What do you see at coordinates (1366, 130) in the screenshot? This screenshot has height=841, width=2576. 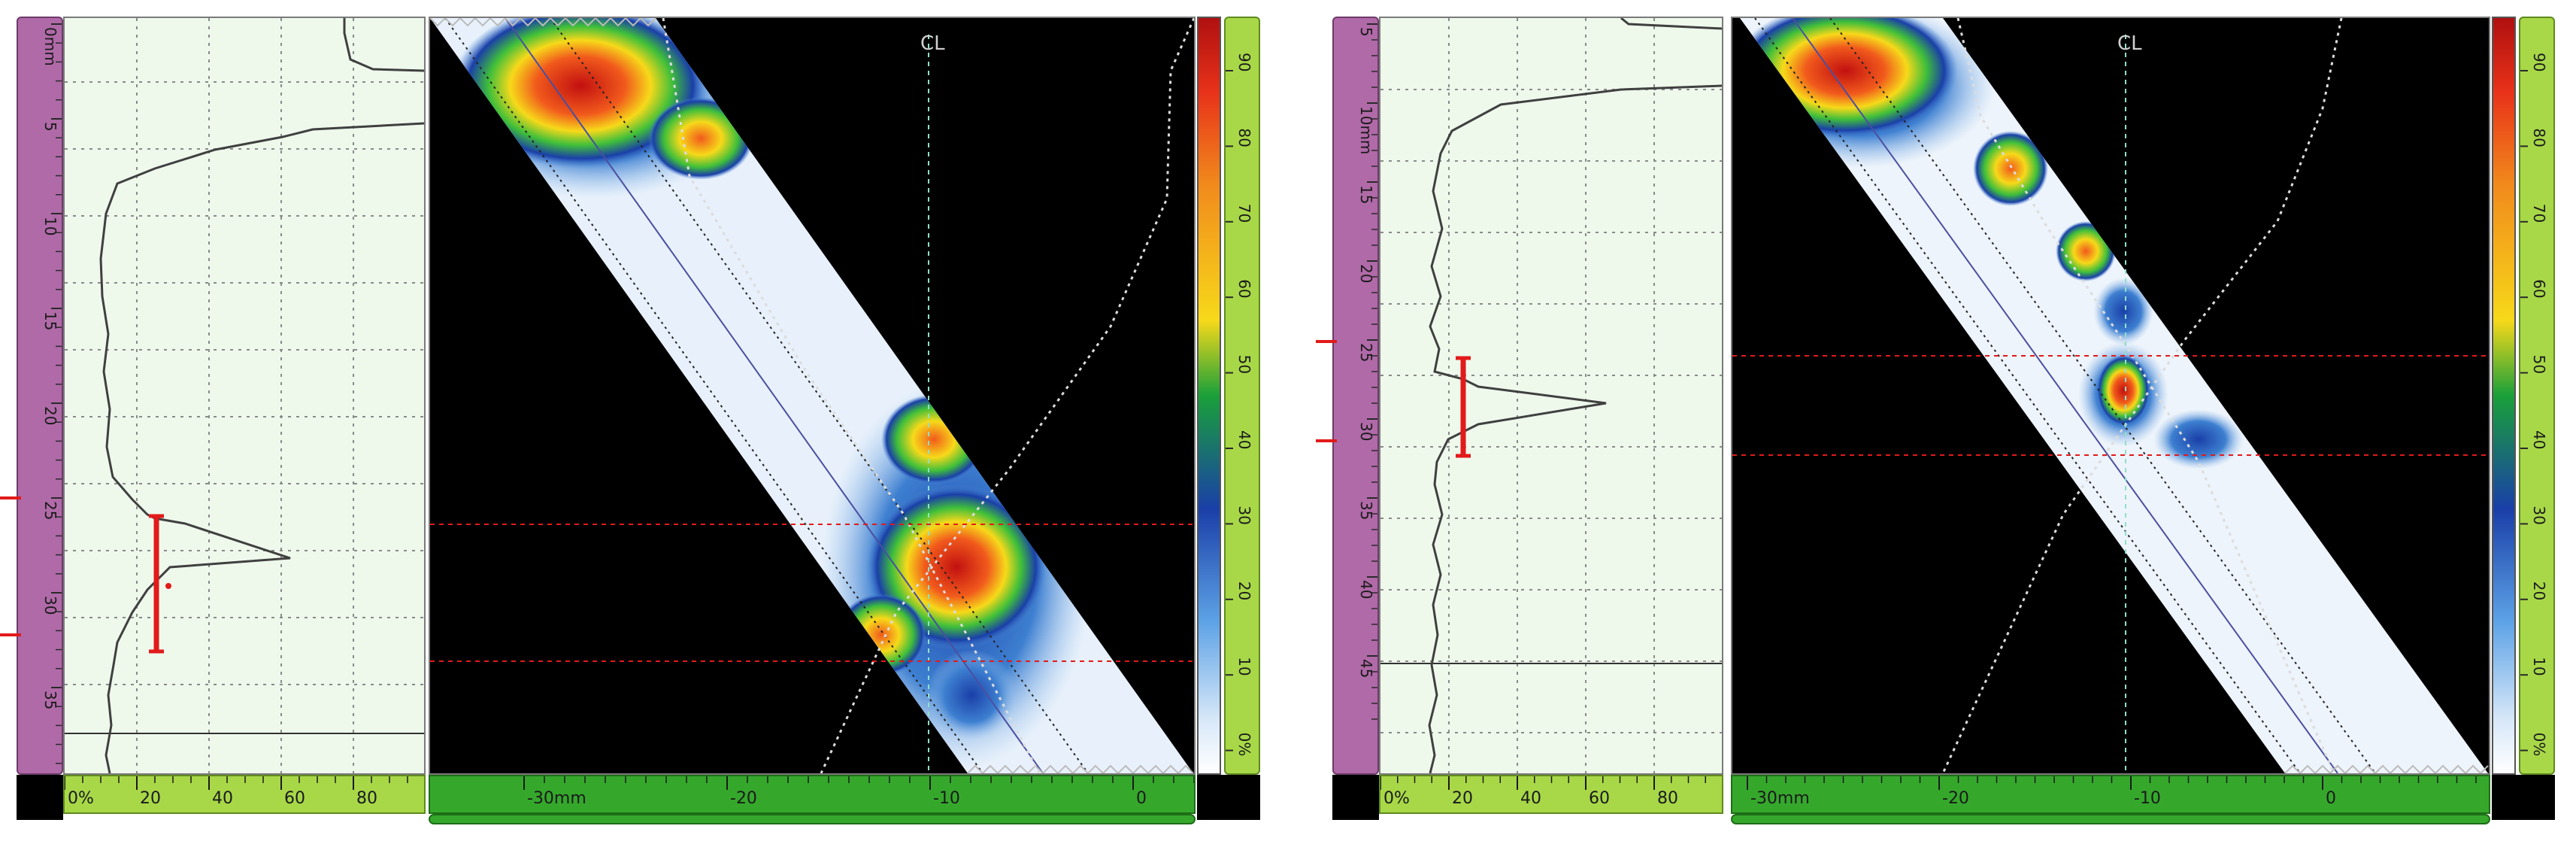 I see `depth-tick-label: 10mm` at bounding box center [1366, 130].